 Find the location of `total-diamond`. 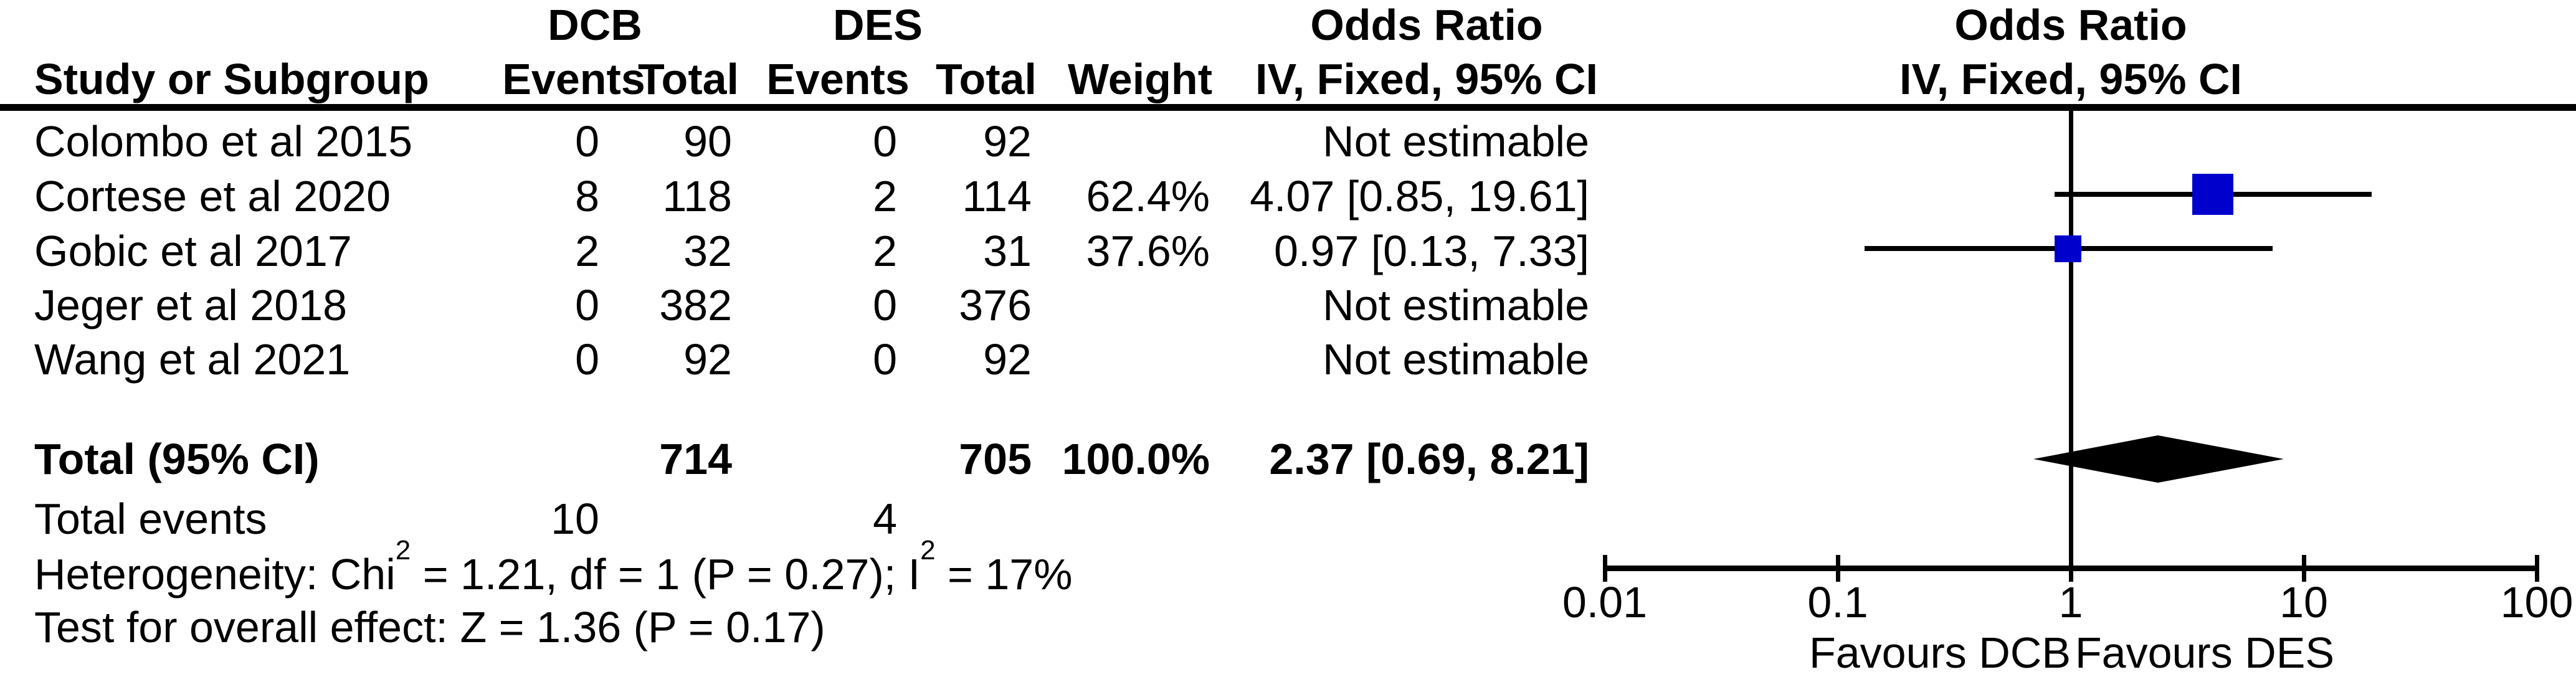

total-diamond is located at coordinates (2158, 459).